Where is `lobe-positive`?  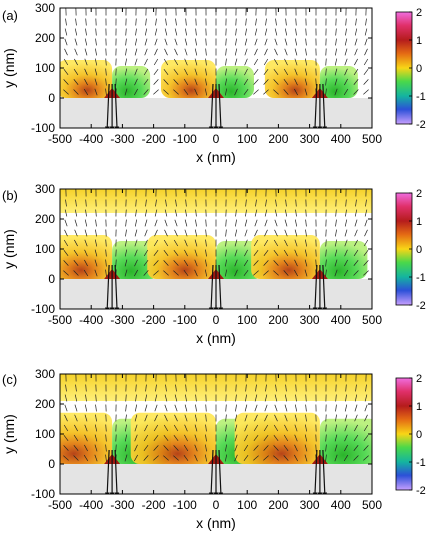 lobe-positive is located at coordinates (292, 79).